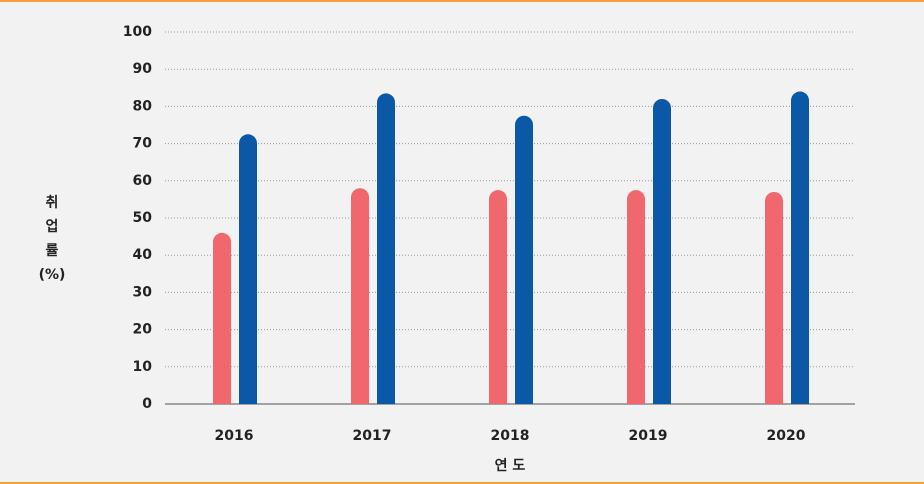 Image resolution: width=924 pixels, height=484 pixels. Describe the element at coordinates (143, 144) in the screenshot. I see `y-tick-label: 70` at that location.